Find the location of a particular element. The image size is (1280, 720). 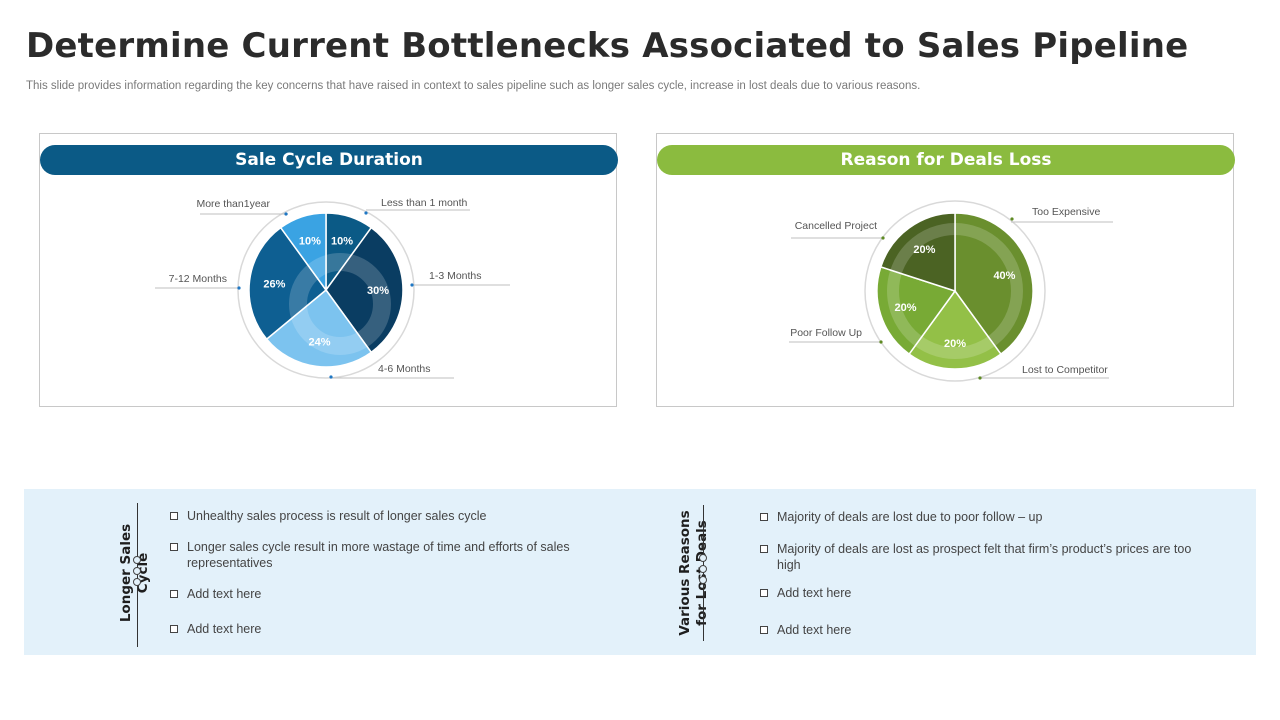

pie-slice-7-12-months is located at coordinates (288, 283).